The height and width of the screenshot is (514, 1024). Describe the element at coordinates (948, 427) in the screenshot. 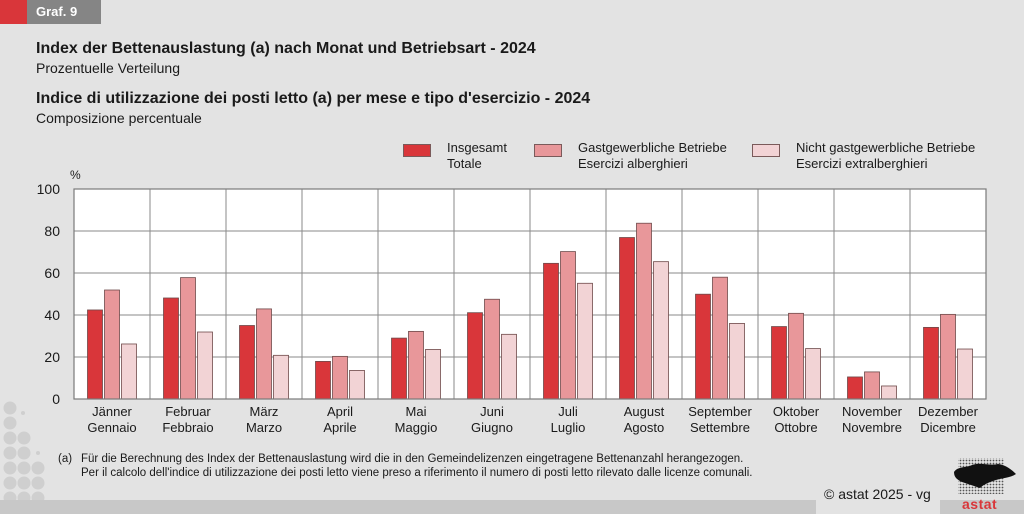

I see `x-tick-label: Dicembre` at that location.